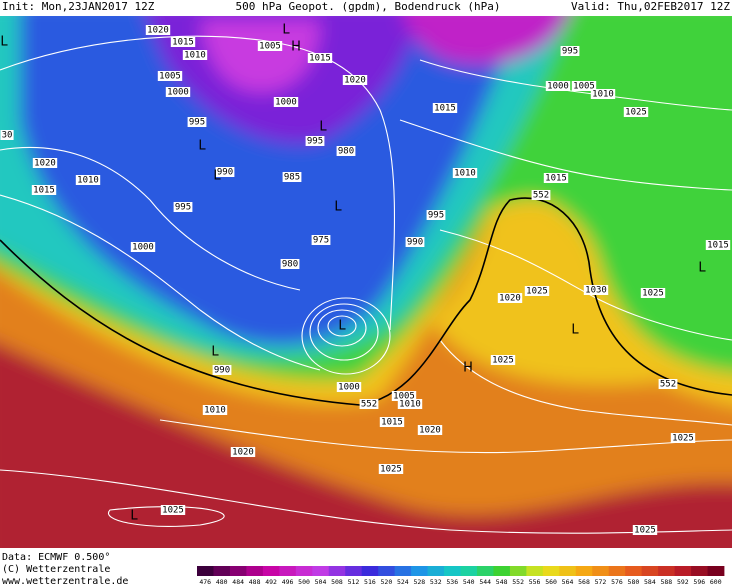 The height and width of the screenshot is (587, 732). What do you see at coordinates (65, 581) in the screenshot?
I see `website: www.wetterzentrale.de` at bounding box center [65, 581].